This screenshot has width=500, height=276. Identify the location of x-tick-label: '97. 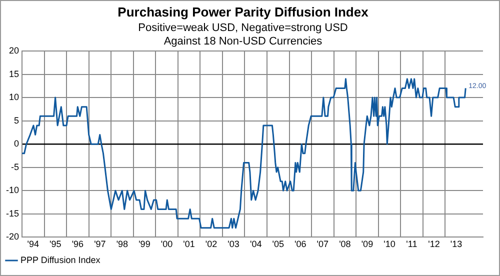
(100, 244).